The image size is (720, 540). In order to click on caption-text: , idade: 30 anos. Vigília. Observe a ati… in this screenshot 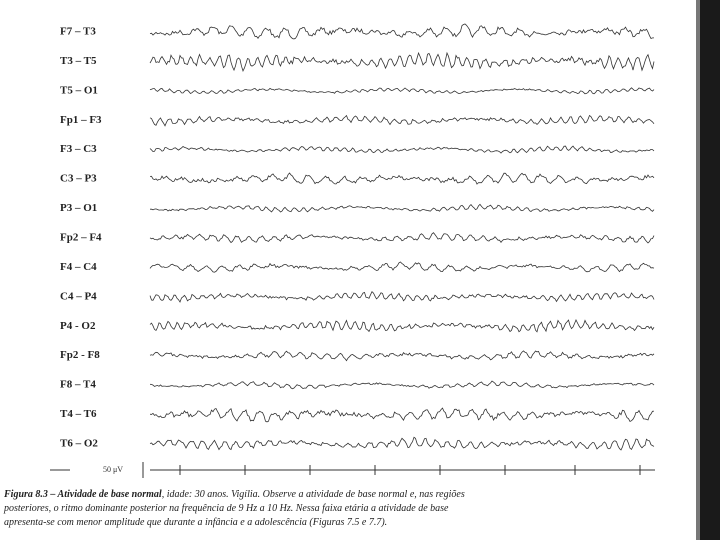, I will do `click(313, 494)`.